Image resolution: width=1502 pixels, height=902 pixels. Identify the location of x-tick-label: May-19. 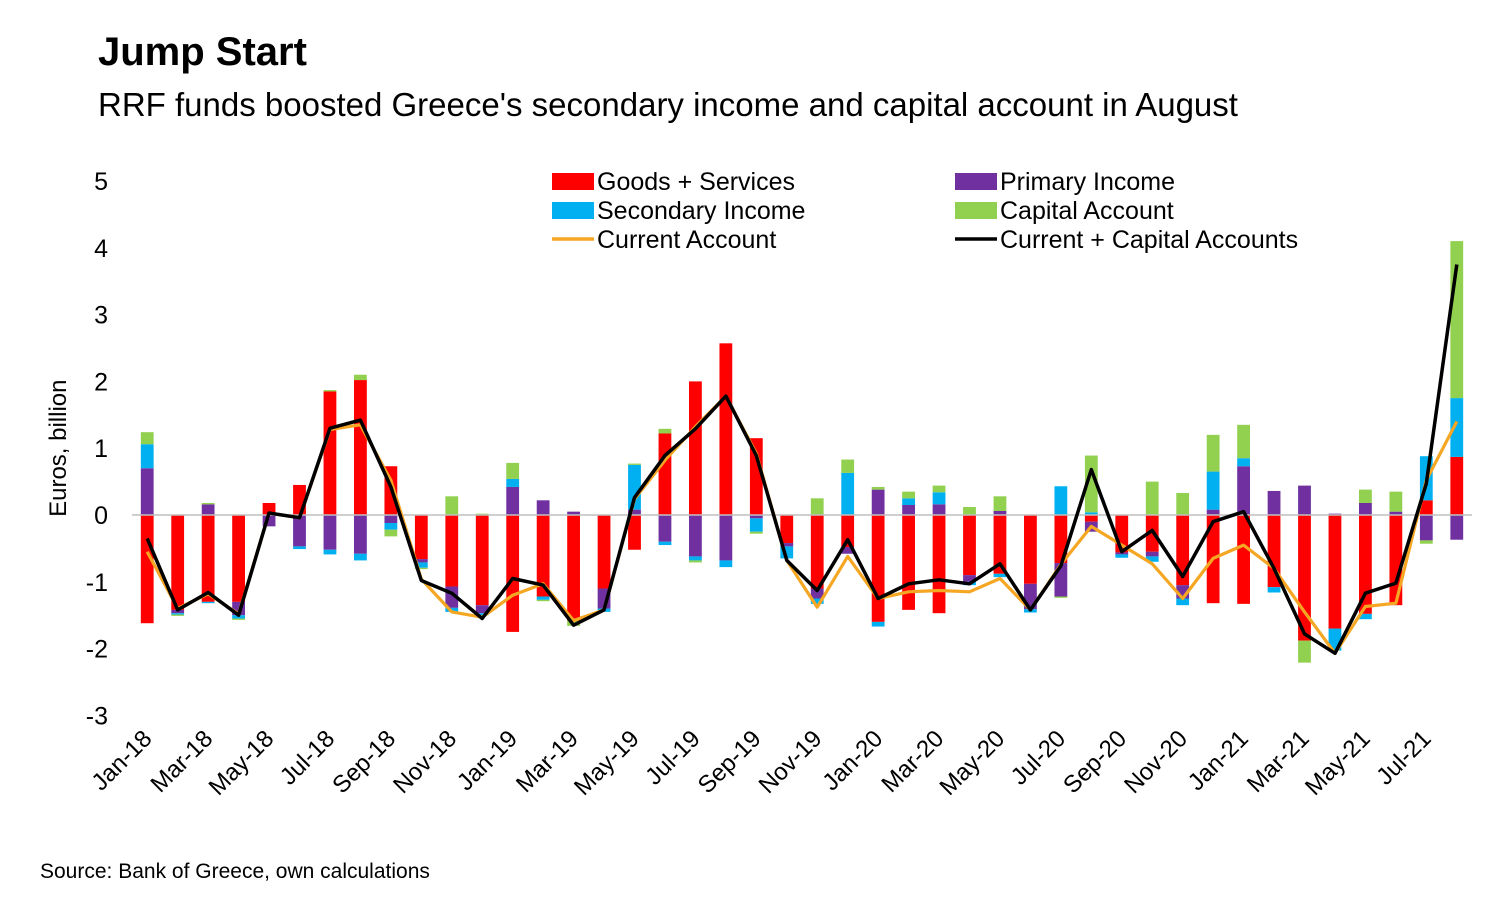
(607, 763).